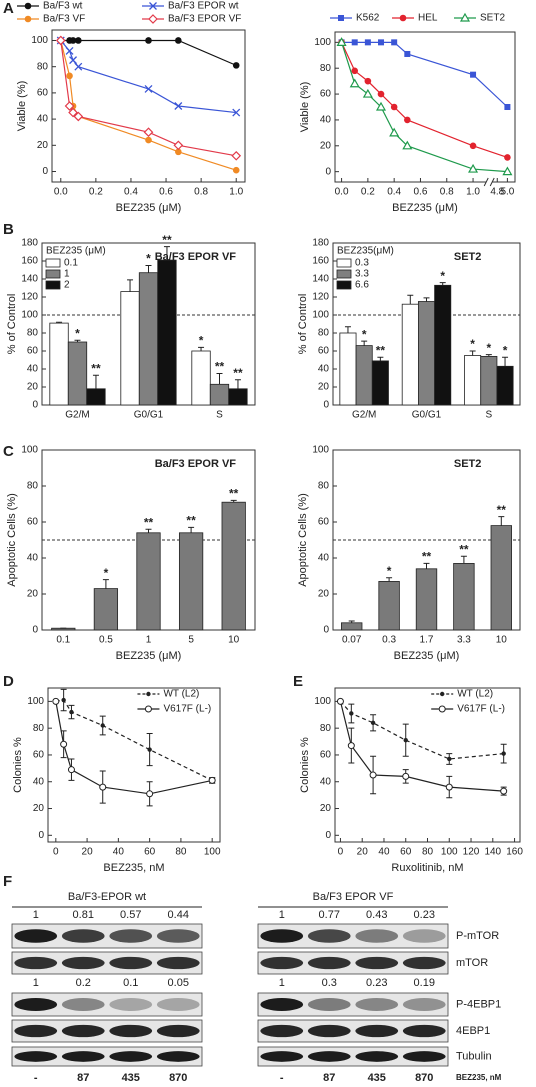 Image resolution: width=536 pixels, height=1087 pixels. What do you see at coordinates (352, 640) in the screenshot?
I see `x-tick-label: 0.07` at bounding box center [352, 640].